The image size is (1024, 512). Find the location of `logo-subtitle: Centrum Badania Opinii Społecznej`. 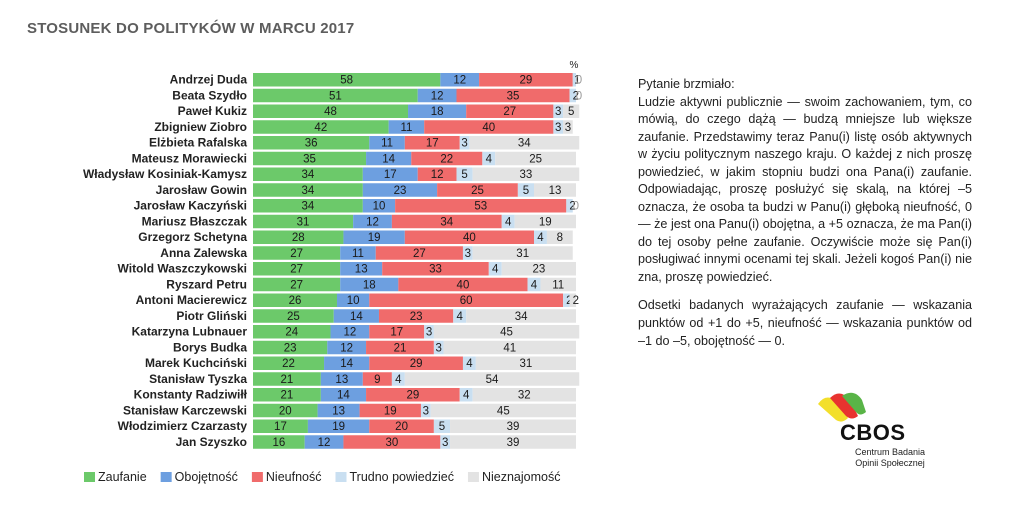

logo-subtitle: Centrum Badania Opinii Społecznej is located at coordinates (890, 458).